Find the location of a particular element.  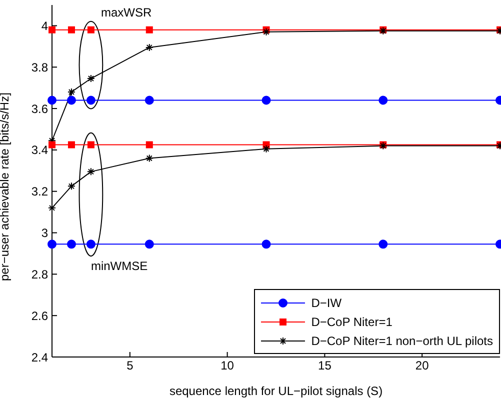

y-tick-label: 2.8 is located at coordinates (39, 274).